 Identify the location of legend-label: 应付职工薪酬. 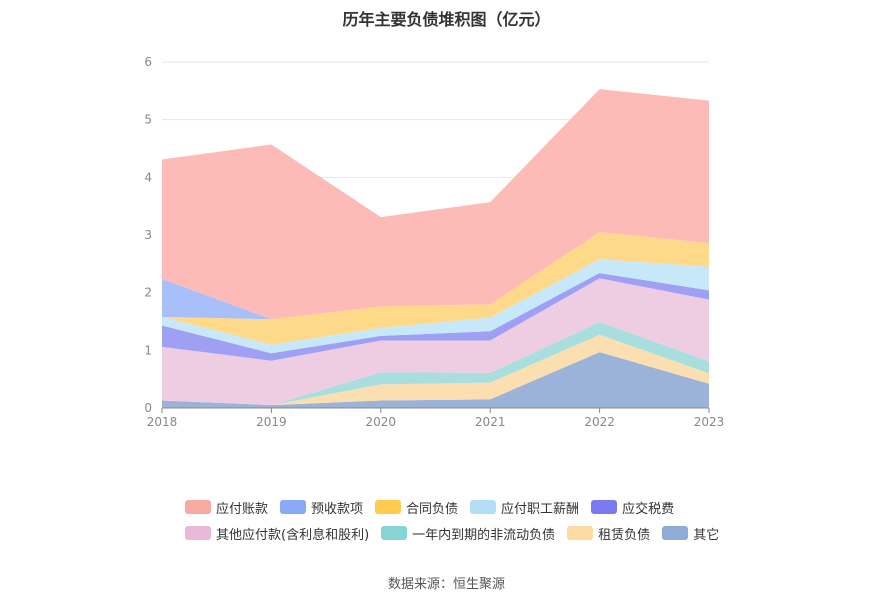
(540, 509).